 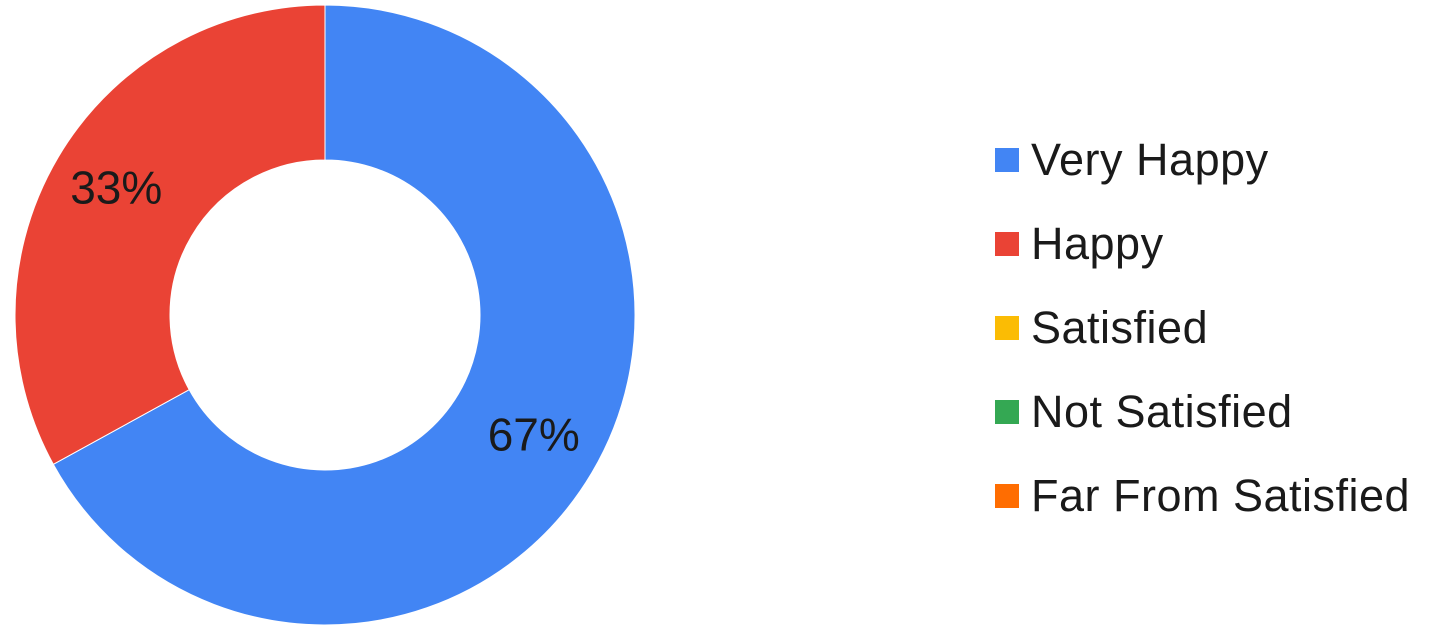 I want to click on legend-label: Very Happy, so click(x=1150, y=159).